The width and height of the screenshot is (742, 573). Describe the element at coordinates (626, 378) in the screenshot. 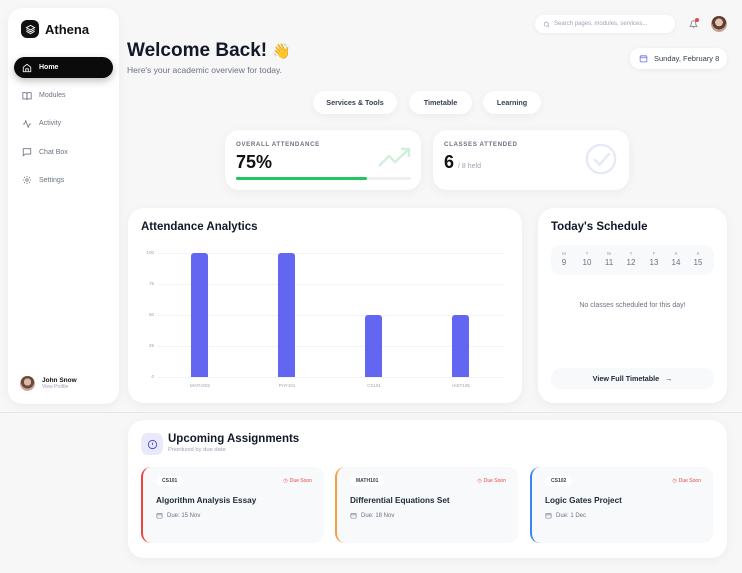

I see `view-full-timetable-label: View Full Timetable` at that location.